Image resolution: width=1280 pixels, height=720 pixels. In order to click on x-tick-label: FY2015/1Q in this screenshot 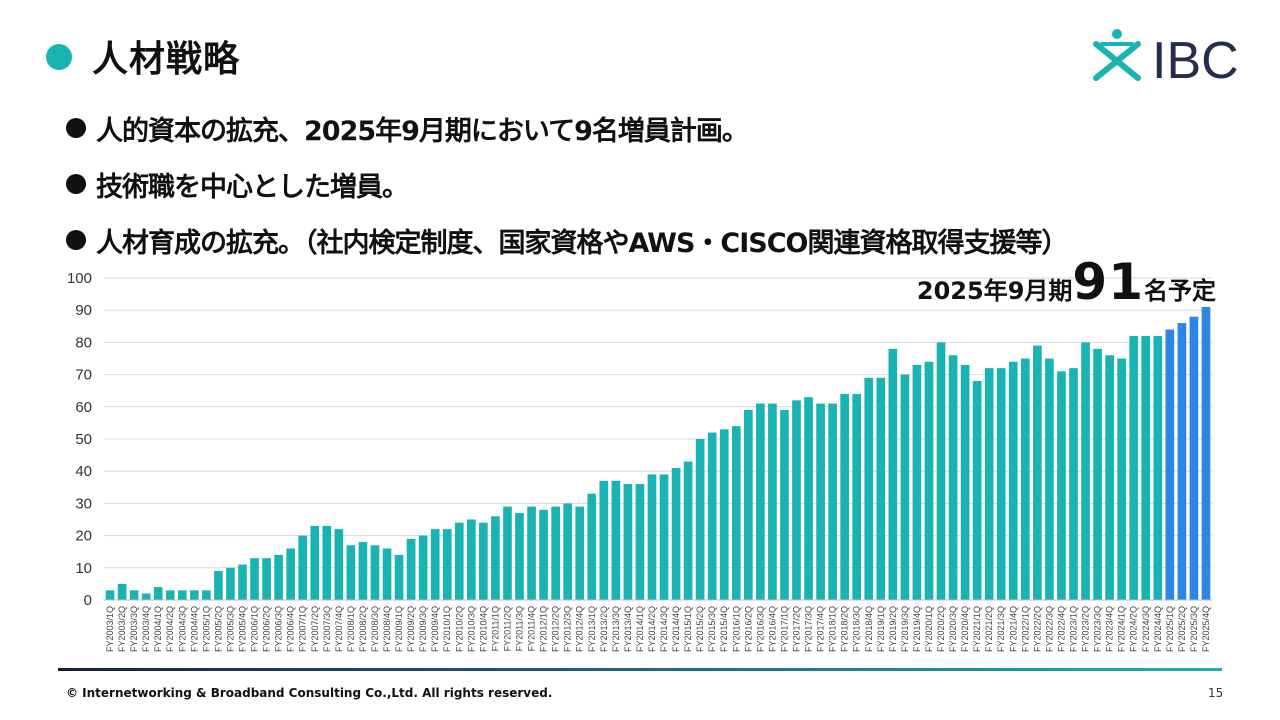, I will do `click(688, 629)`.